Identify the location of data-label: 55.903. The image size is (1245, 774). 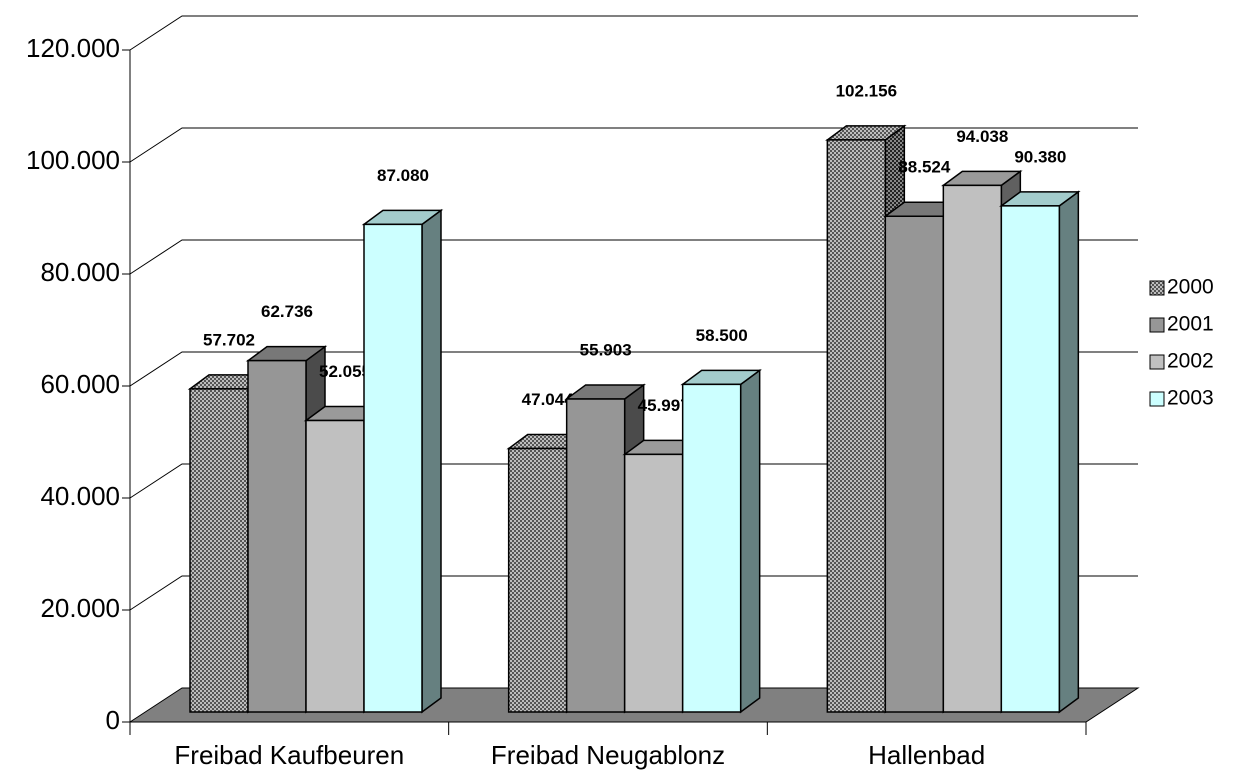
(606, 349).